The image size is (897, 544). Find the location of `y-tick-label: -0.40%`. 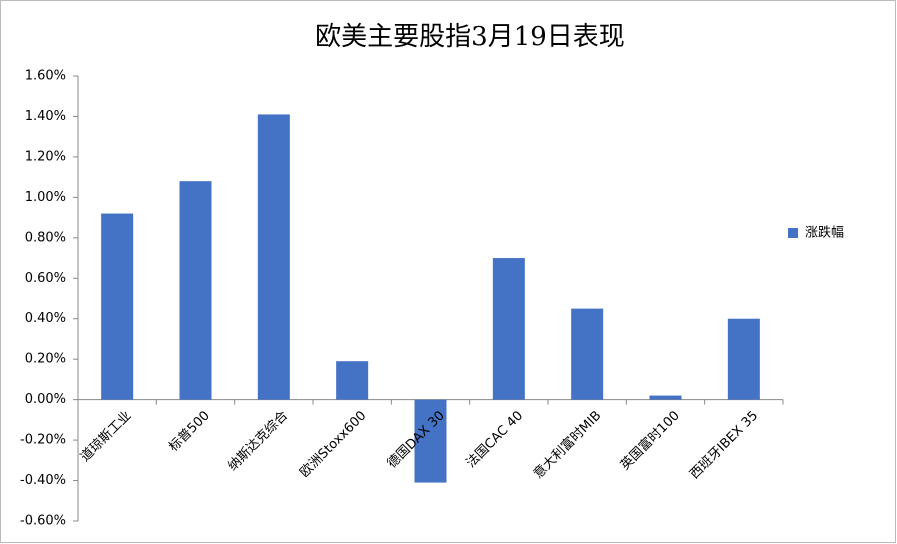

y-tick-label: -0.40% is located at coordinates (43, 480).